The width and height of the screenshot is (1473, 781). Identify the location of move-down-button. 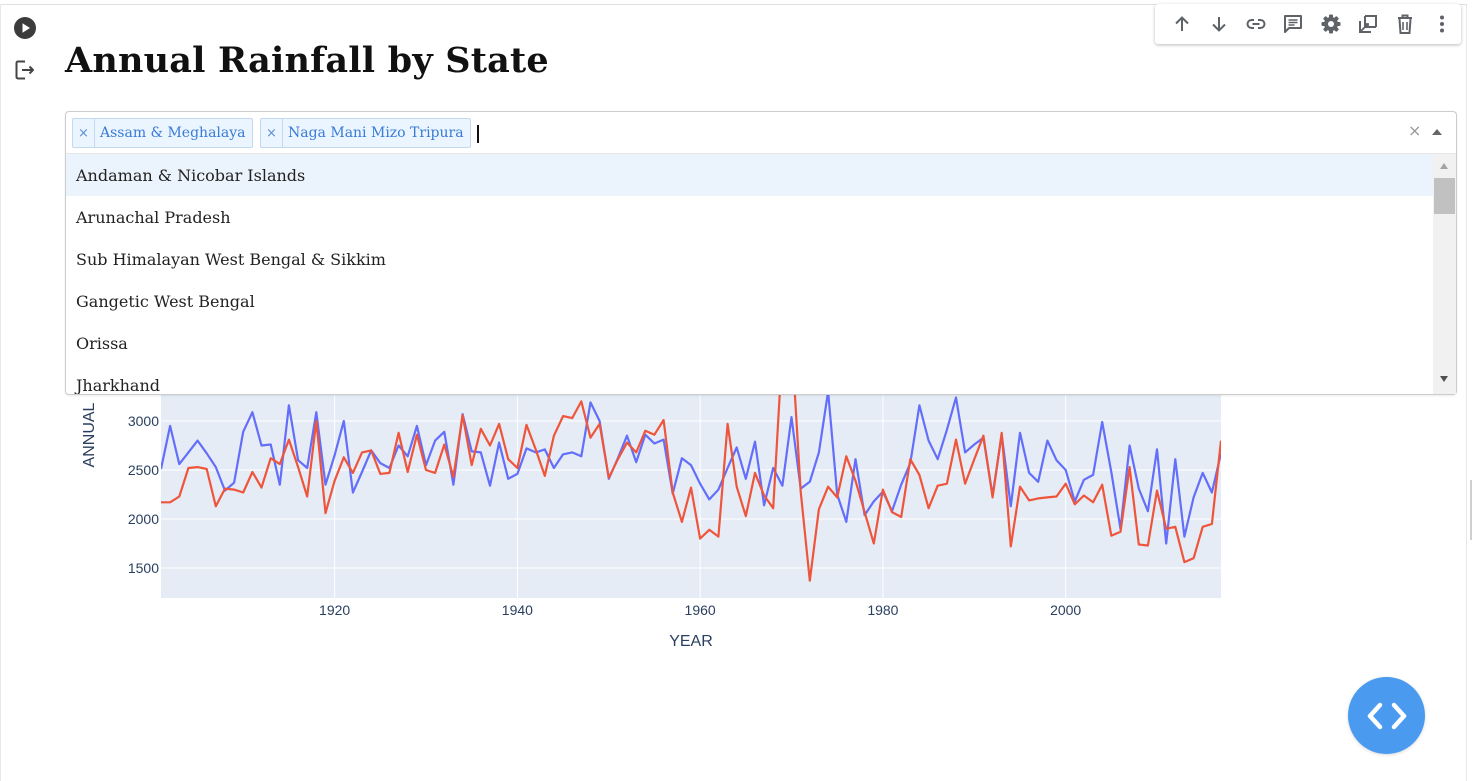
(1218, 24).